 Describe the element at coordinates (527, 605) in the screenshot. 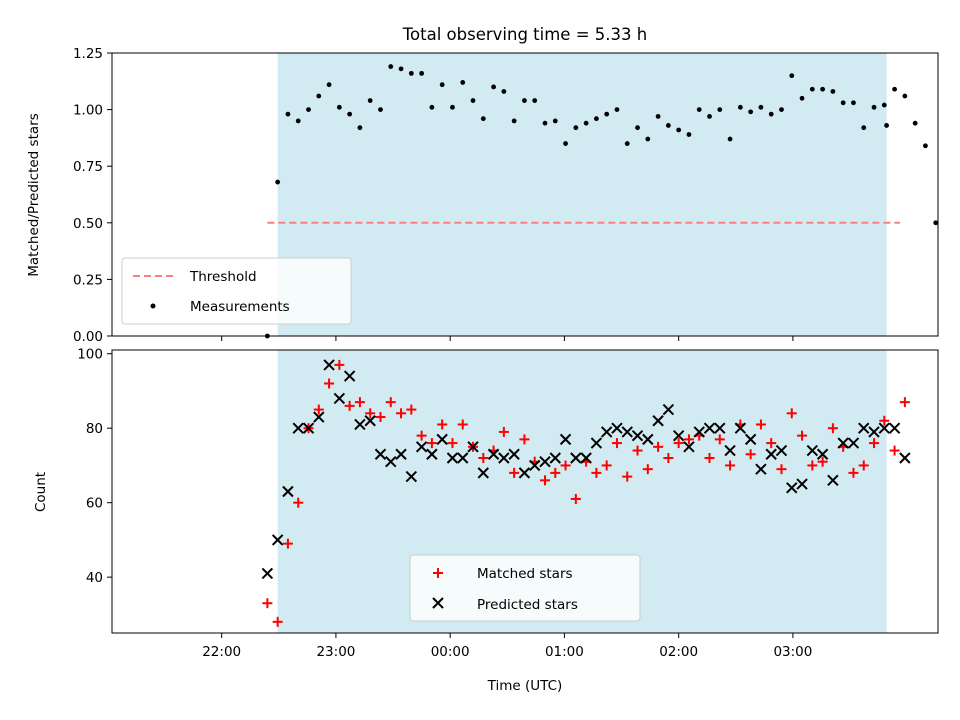

I see `legend-predicted-label: Predicted stars` at that location.